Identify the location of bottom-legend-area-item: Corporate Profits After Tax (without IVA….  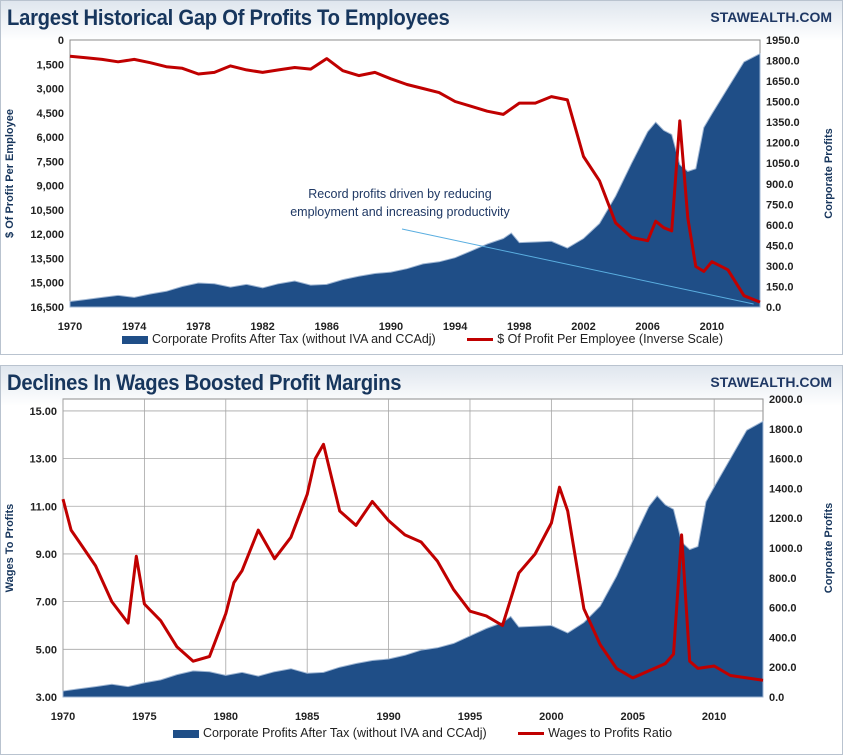
(329, 733).